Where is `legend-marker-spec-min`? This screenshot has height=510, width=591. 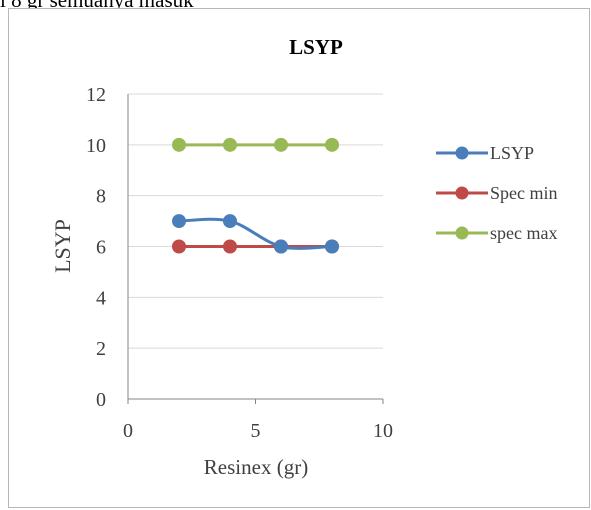
legend-marker-spec-min is located at coordinates (462, 193).